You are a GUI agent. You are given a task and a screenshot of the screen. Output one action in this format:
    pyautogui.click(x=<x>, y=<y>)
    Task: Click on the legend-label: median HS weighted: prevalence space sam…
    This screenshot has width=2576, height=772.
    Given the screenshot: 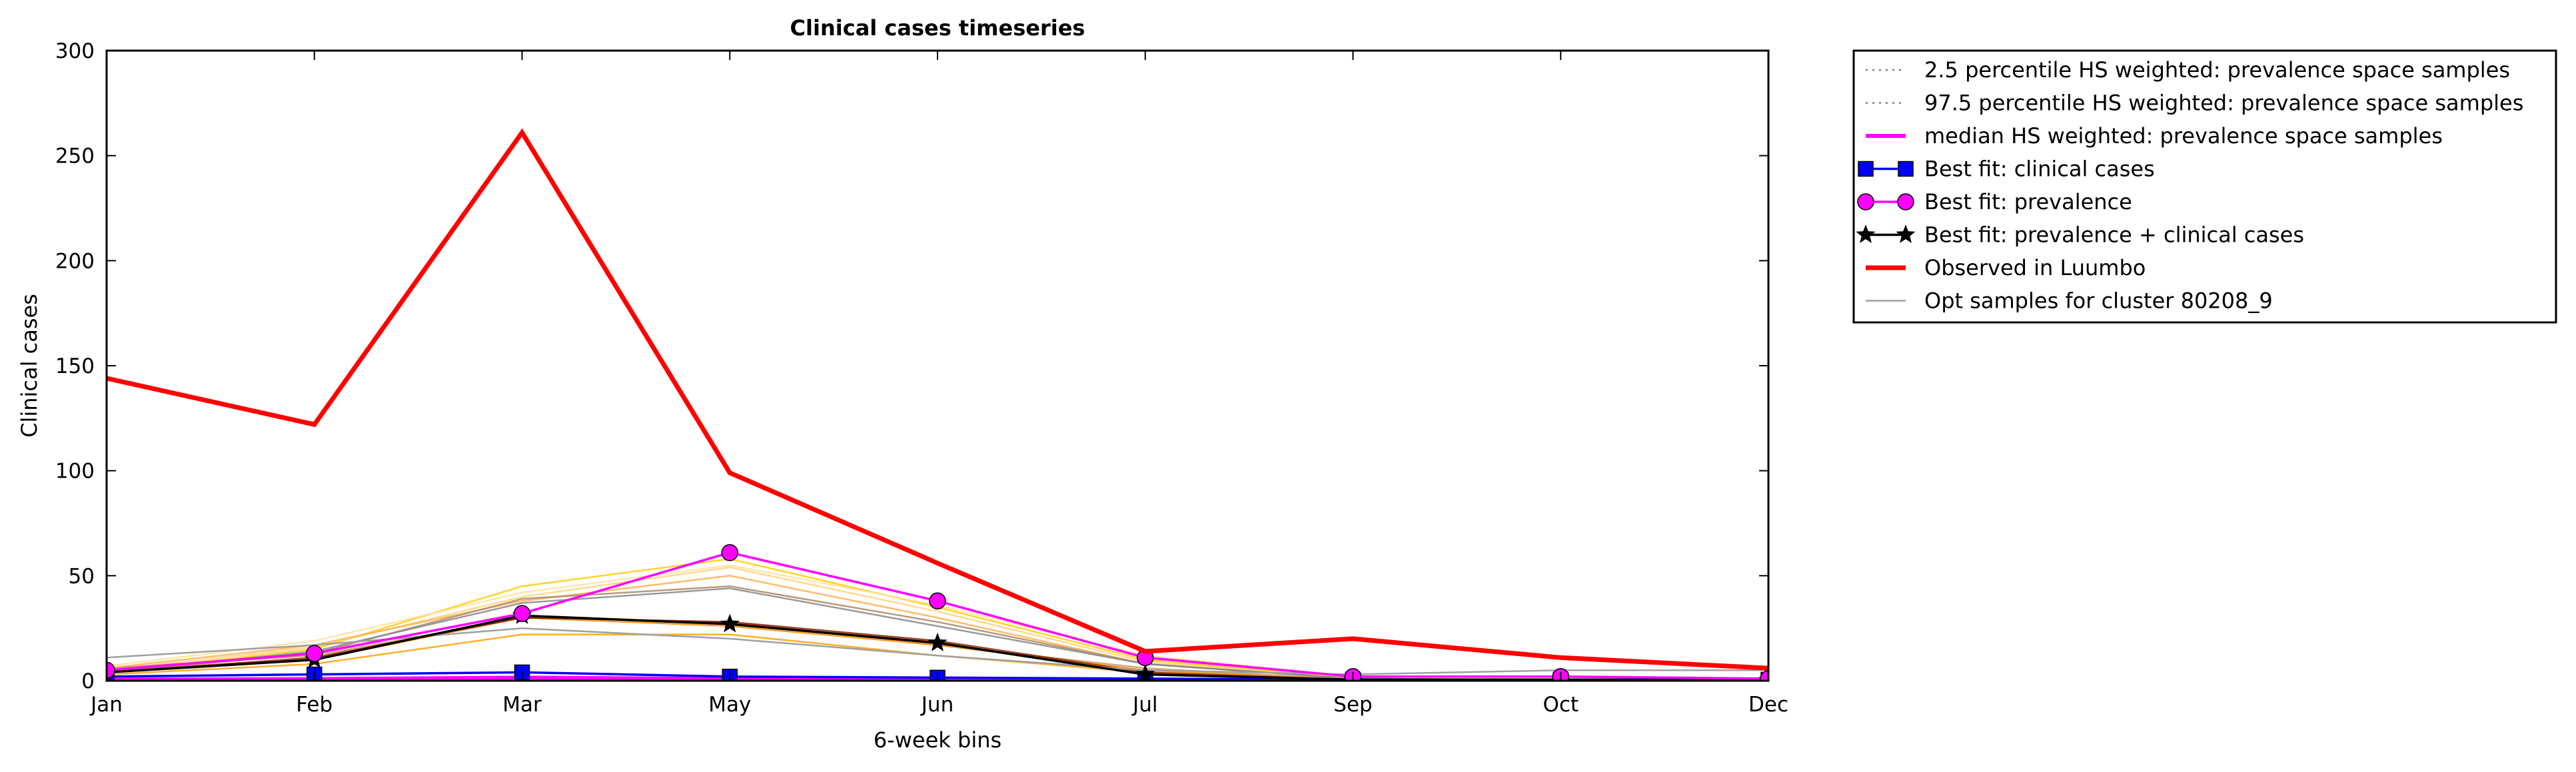 What is the action you would take?
    pyautogui.click(x=2183, y=136)
    